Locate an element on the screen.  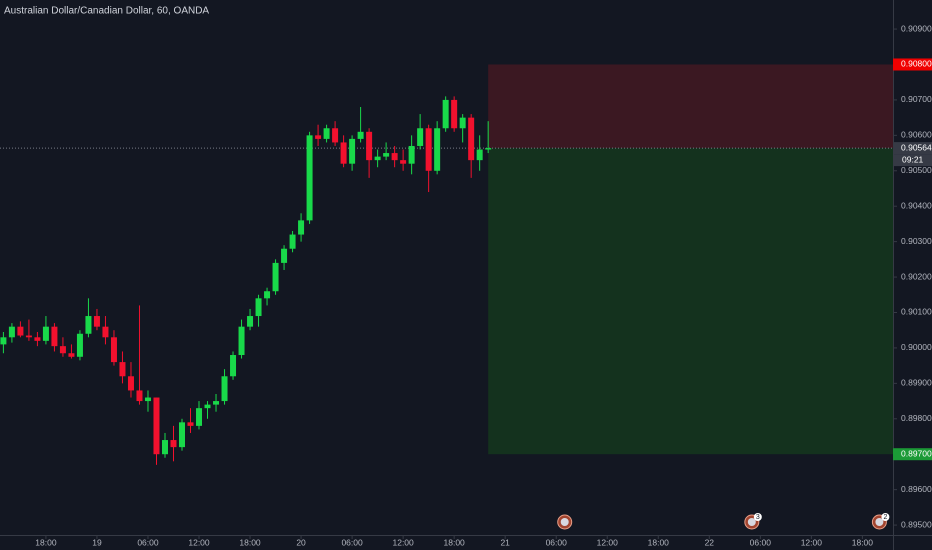
y-tick-label: 0.89600 is located at coordinates (916, 489).